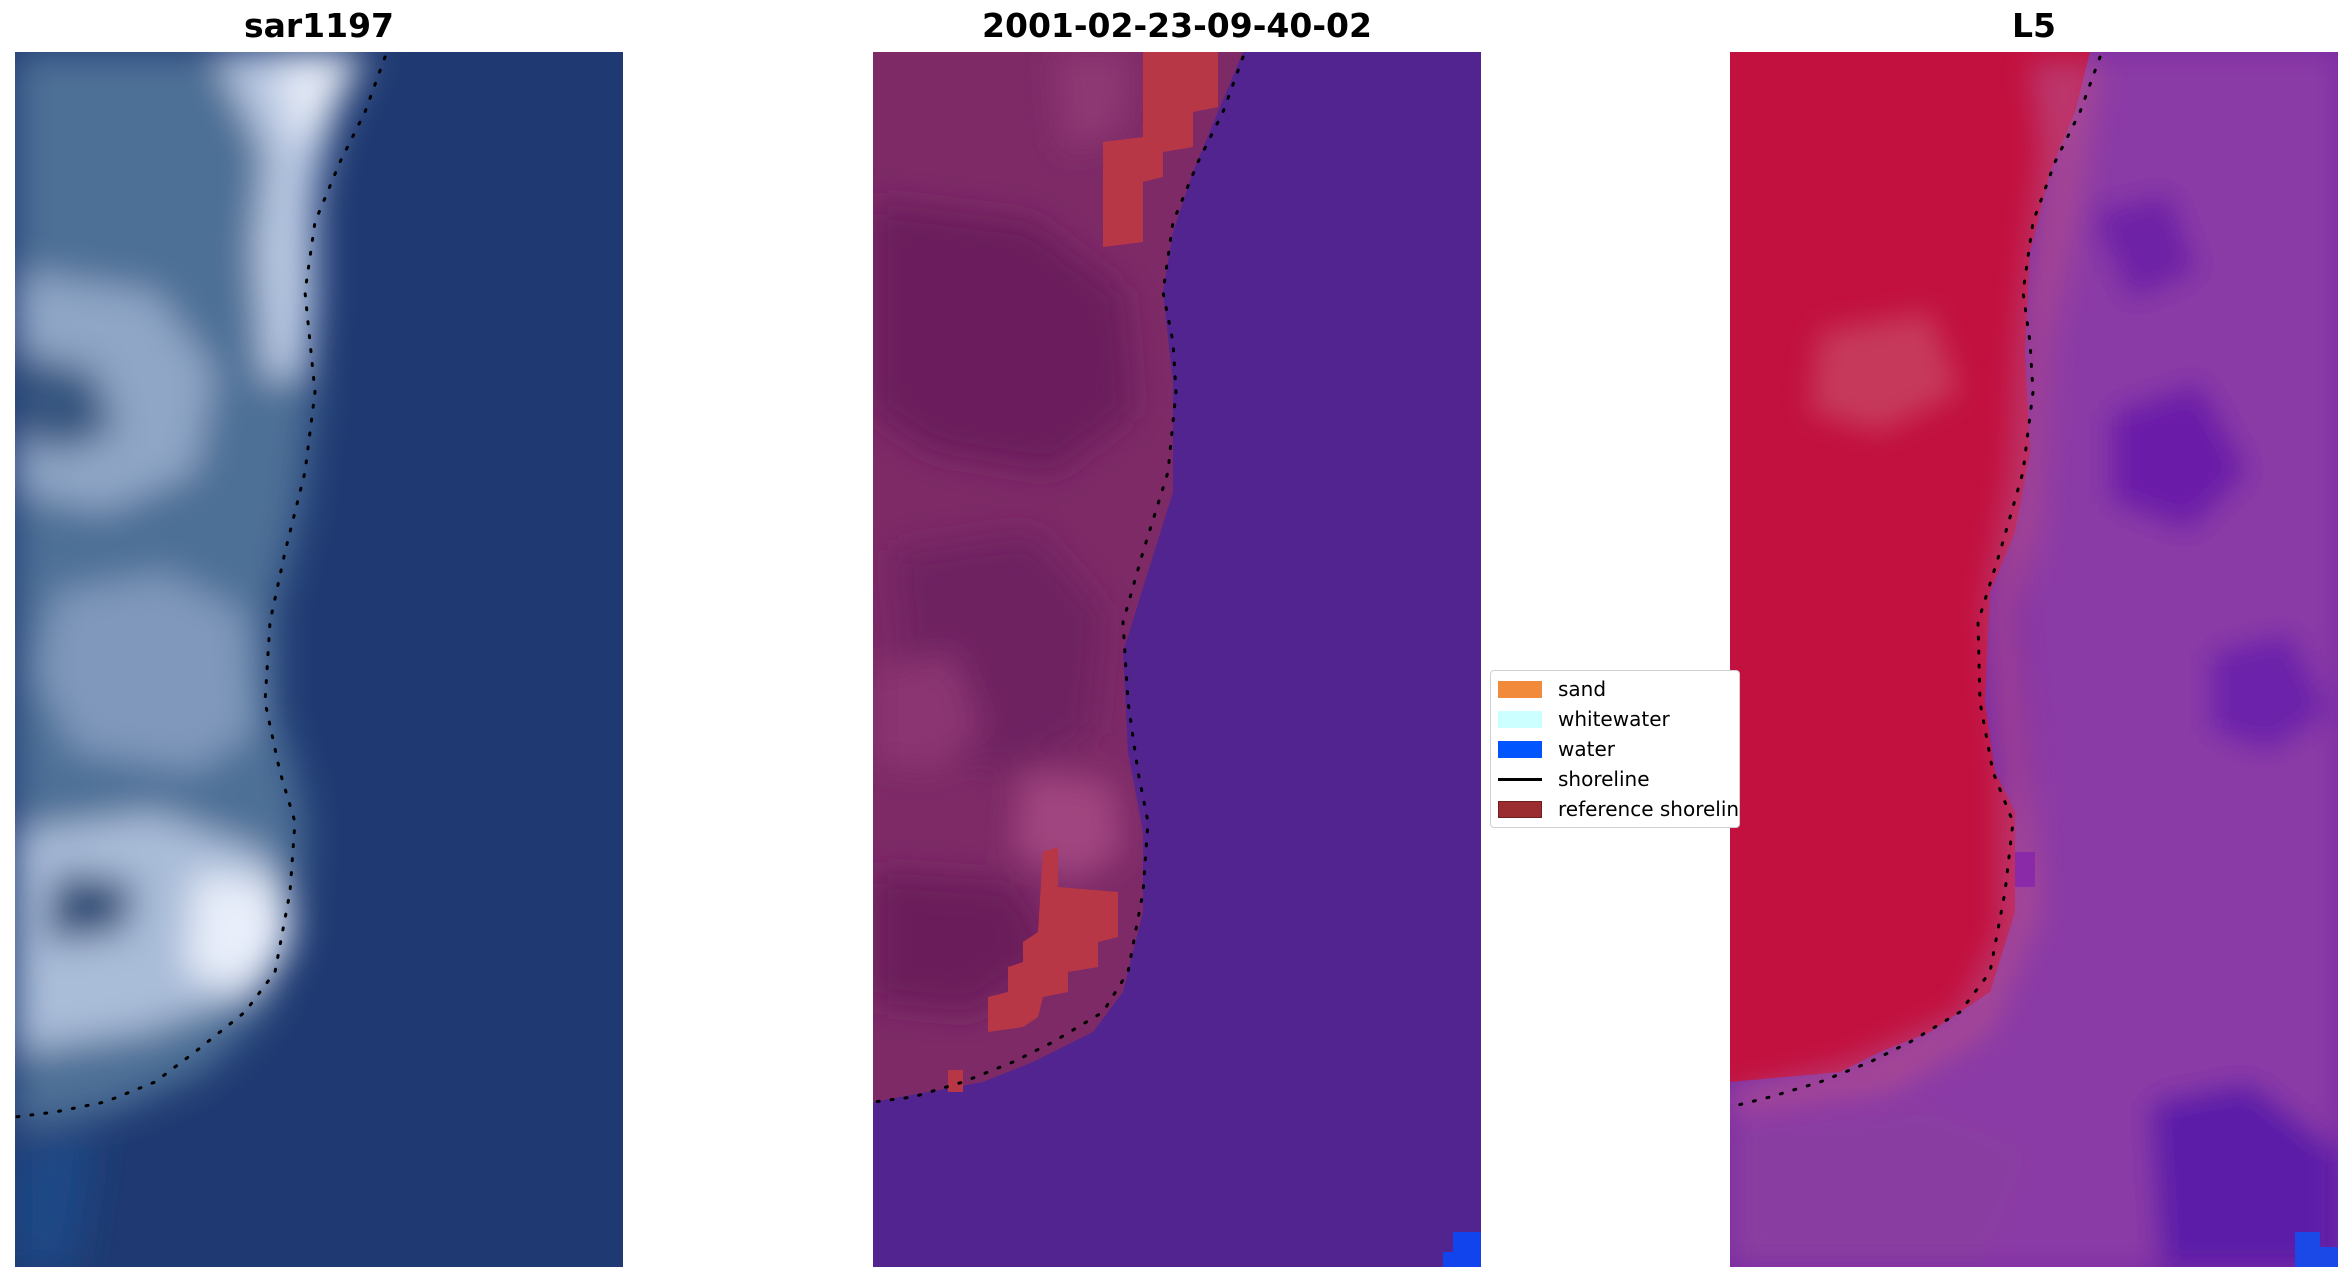  What do you see at coordinates (1177, 25) in the screenshot?
I see `panel-title-classified: 2001-02-23-09-40-02` at bounding box center [1177, 25].